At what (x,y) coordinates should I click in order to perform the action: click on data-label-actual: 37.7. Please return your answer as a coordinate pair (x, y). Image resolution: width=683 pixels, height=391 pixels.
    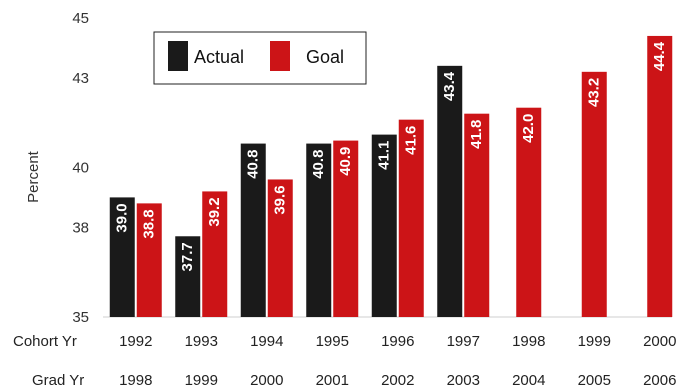
    Looking at the image, I should click on (187, 256).